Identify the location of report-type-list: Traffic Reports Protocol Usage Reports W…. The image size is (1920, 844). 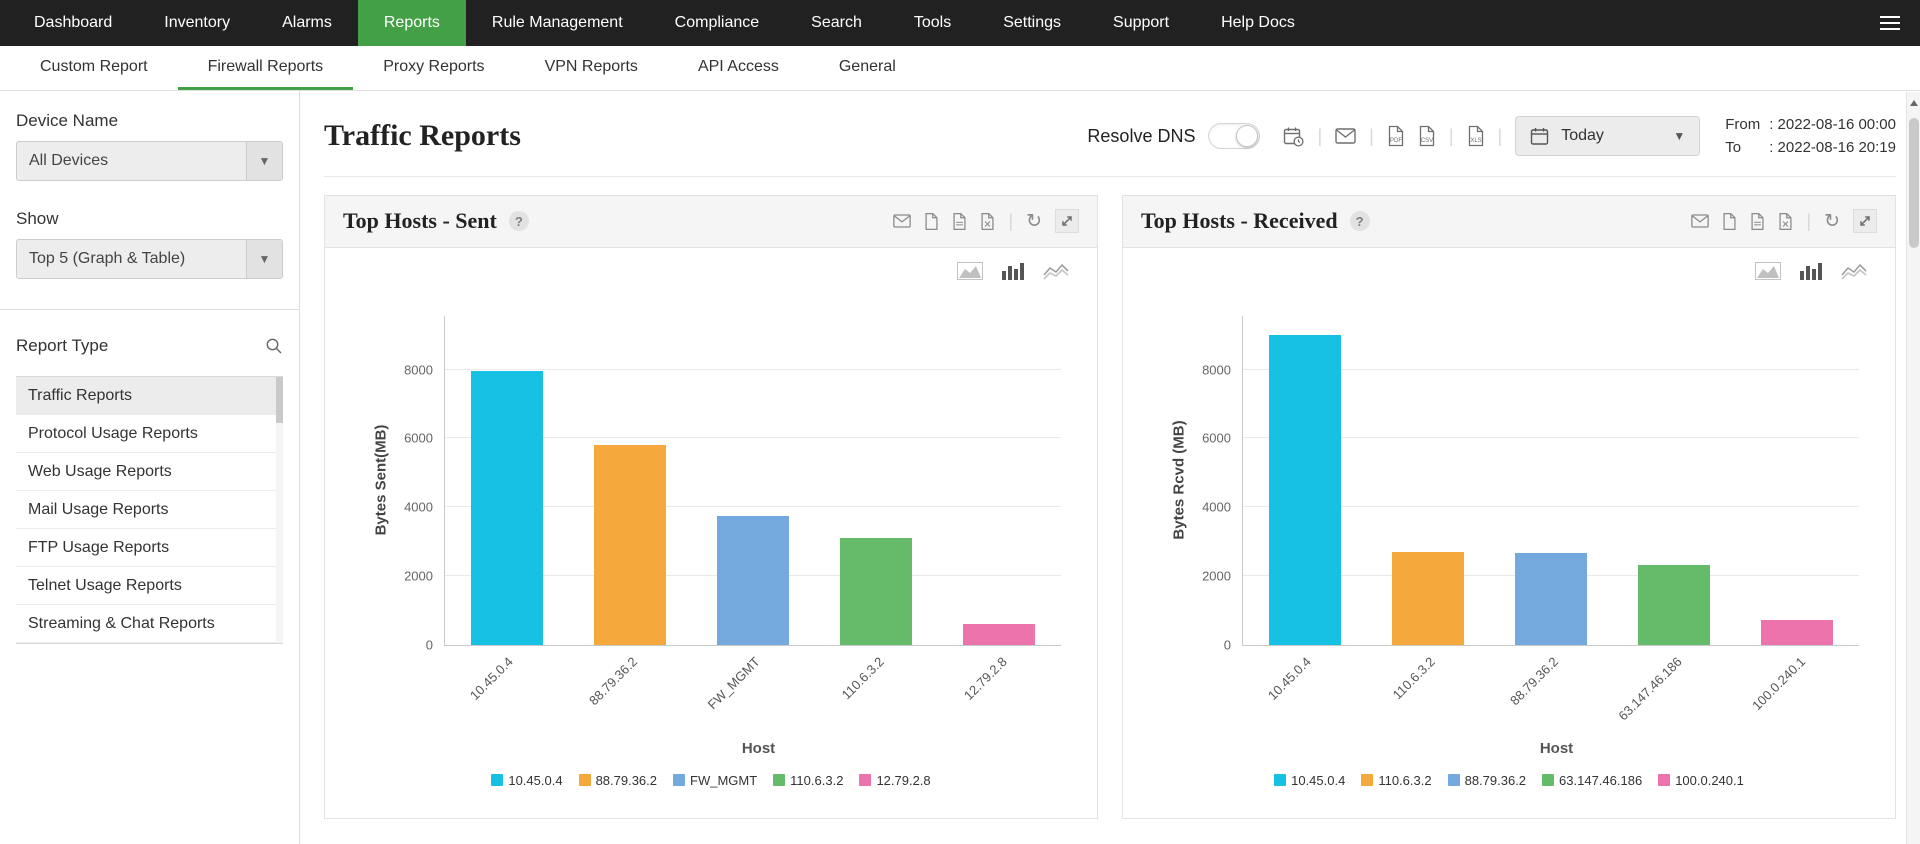
(149, 510).